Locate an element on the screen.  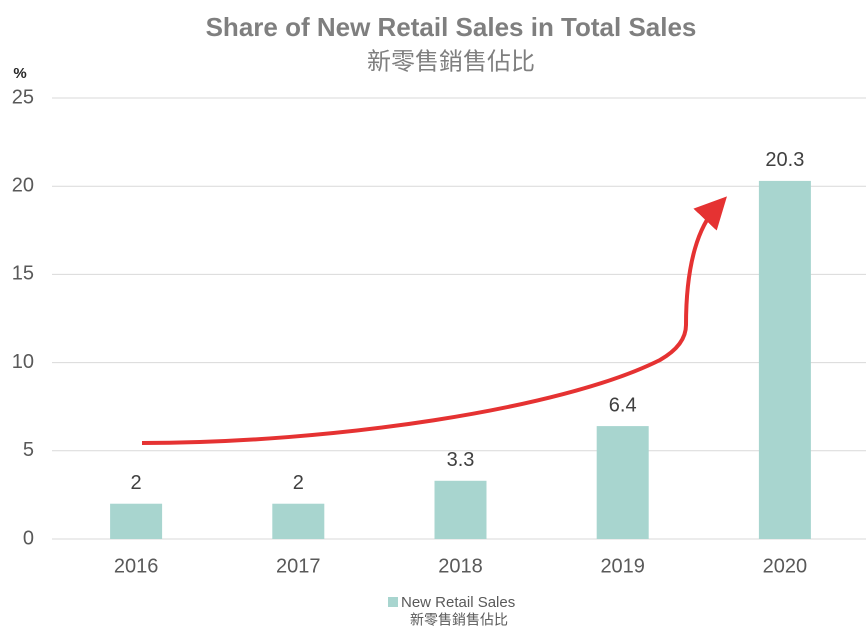
data-label: 6.4 is located at coordinates (623, 405).